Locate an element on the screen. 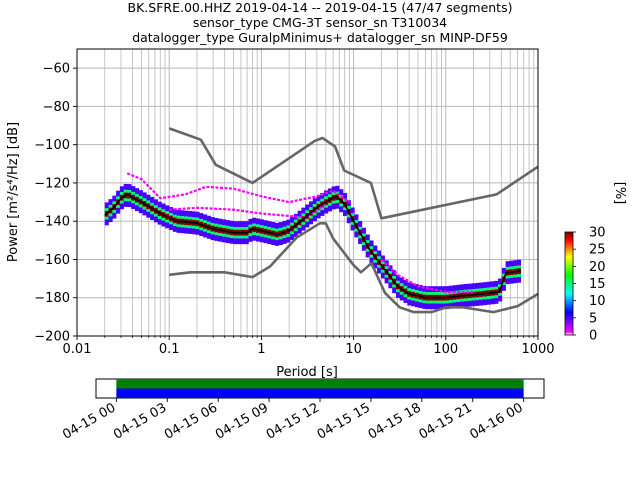 This screenshot has height=480, width=640. median-layer is located at coordinates (312, 246).